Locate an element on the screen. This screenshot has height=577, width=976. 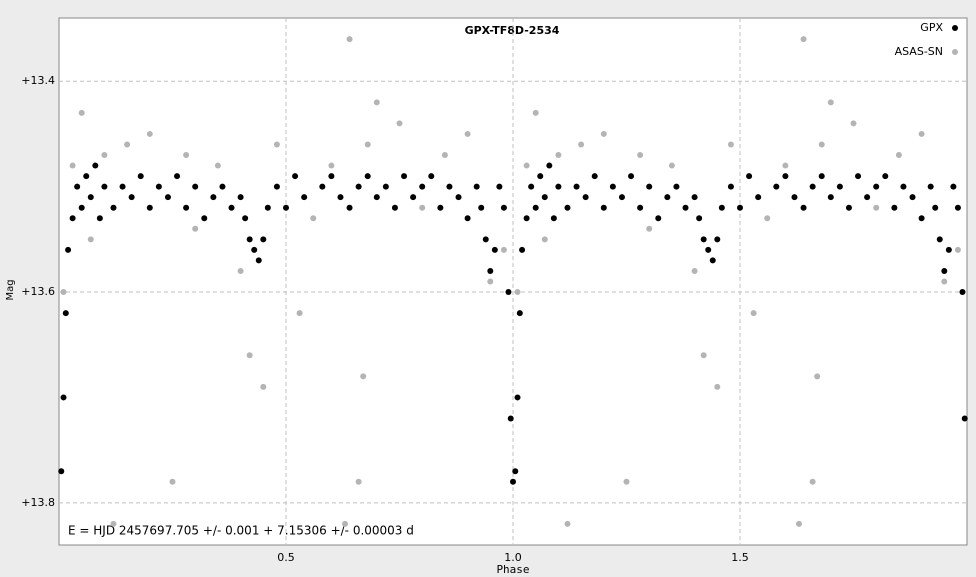
legend-label: ASAS-SN is located at coordinates (919, 51).